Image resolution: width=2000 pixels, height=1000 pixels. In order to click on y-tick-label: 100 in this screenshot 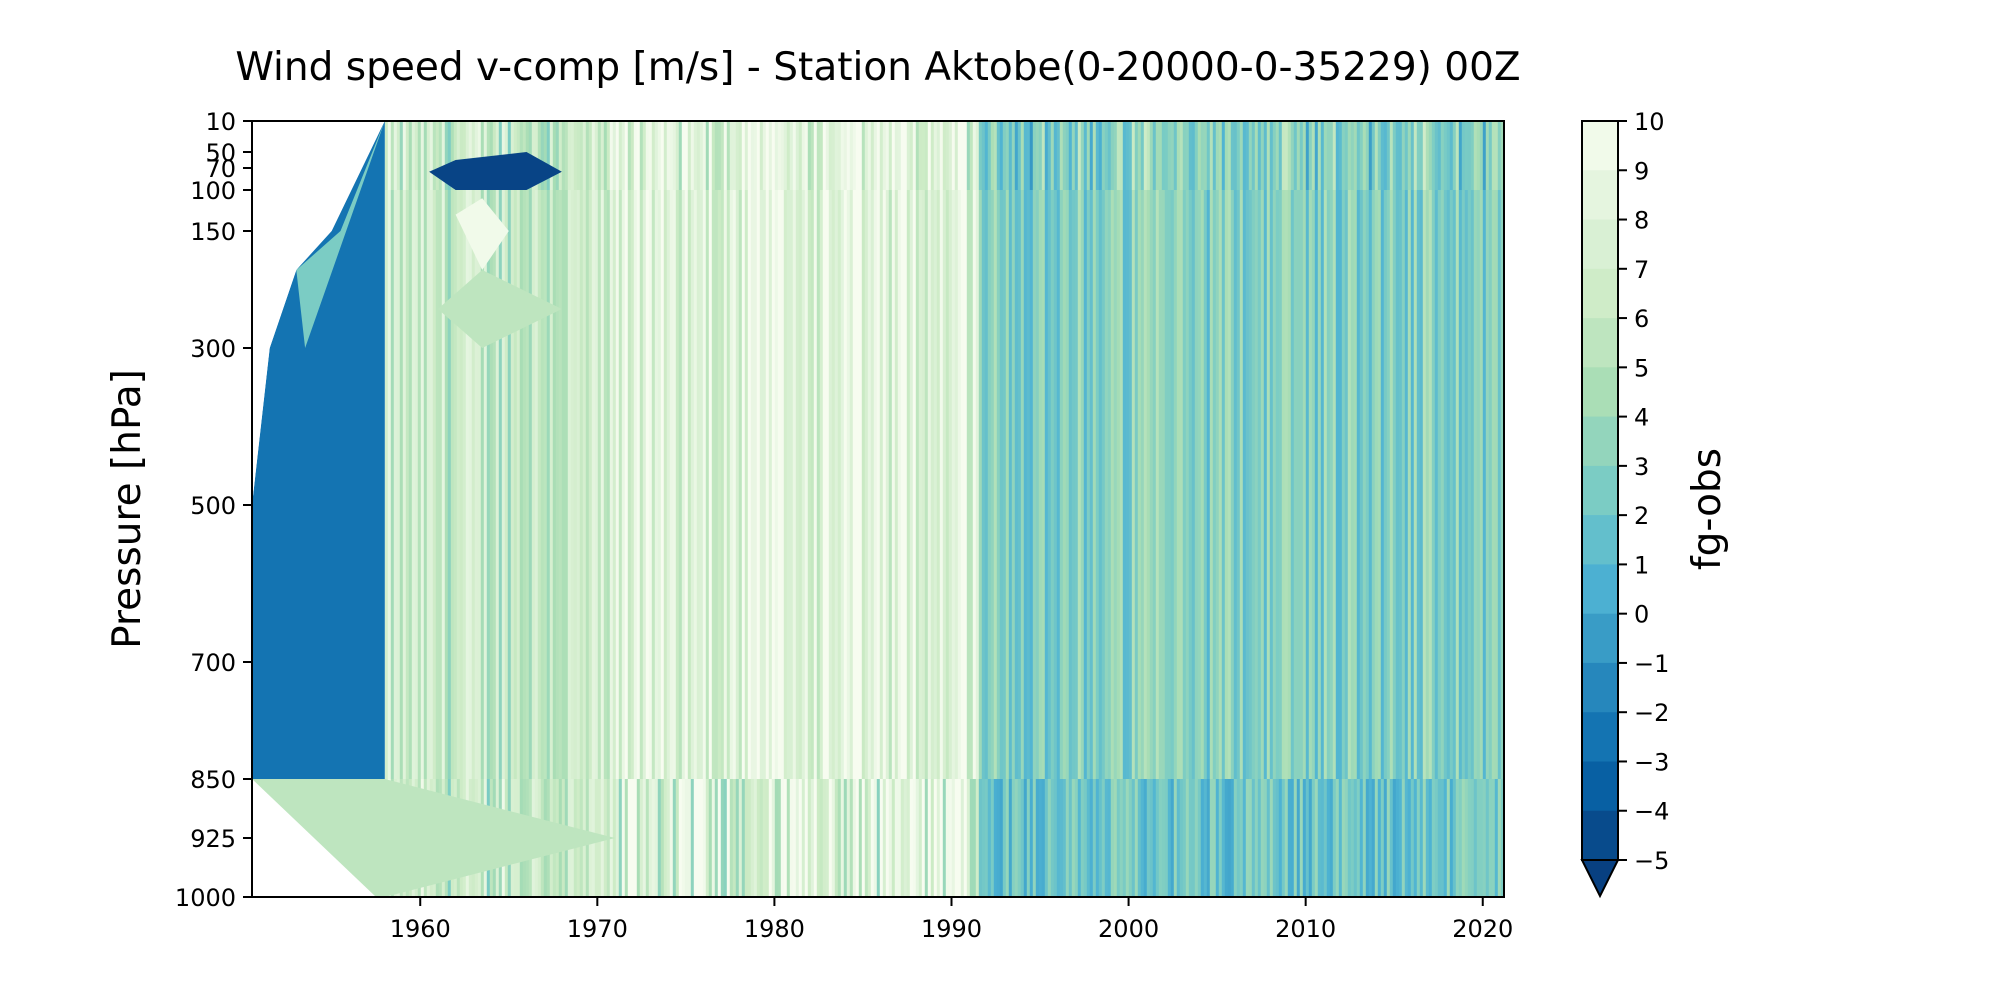, I will do `click(213, 191)`.